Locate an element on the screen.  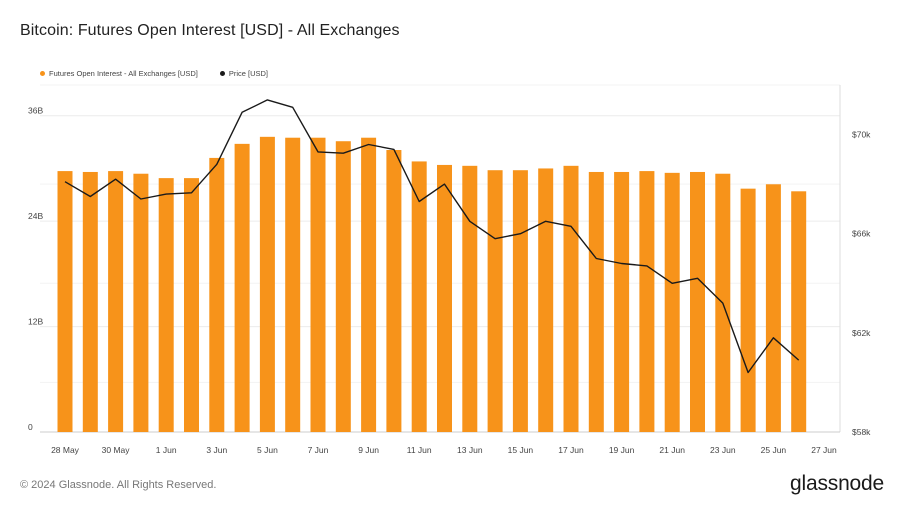
x-tick-label: 1 Jun is located at coordinates (166, 450).